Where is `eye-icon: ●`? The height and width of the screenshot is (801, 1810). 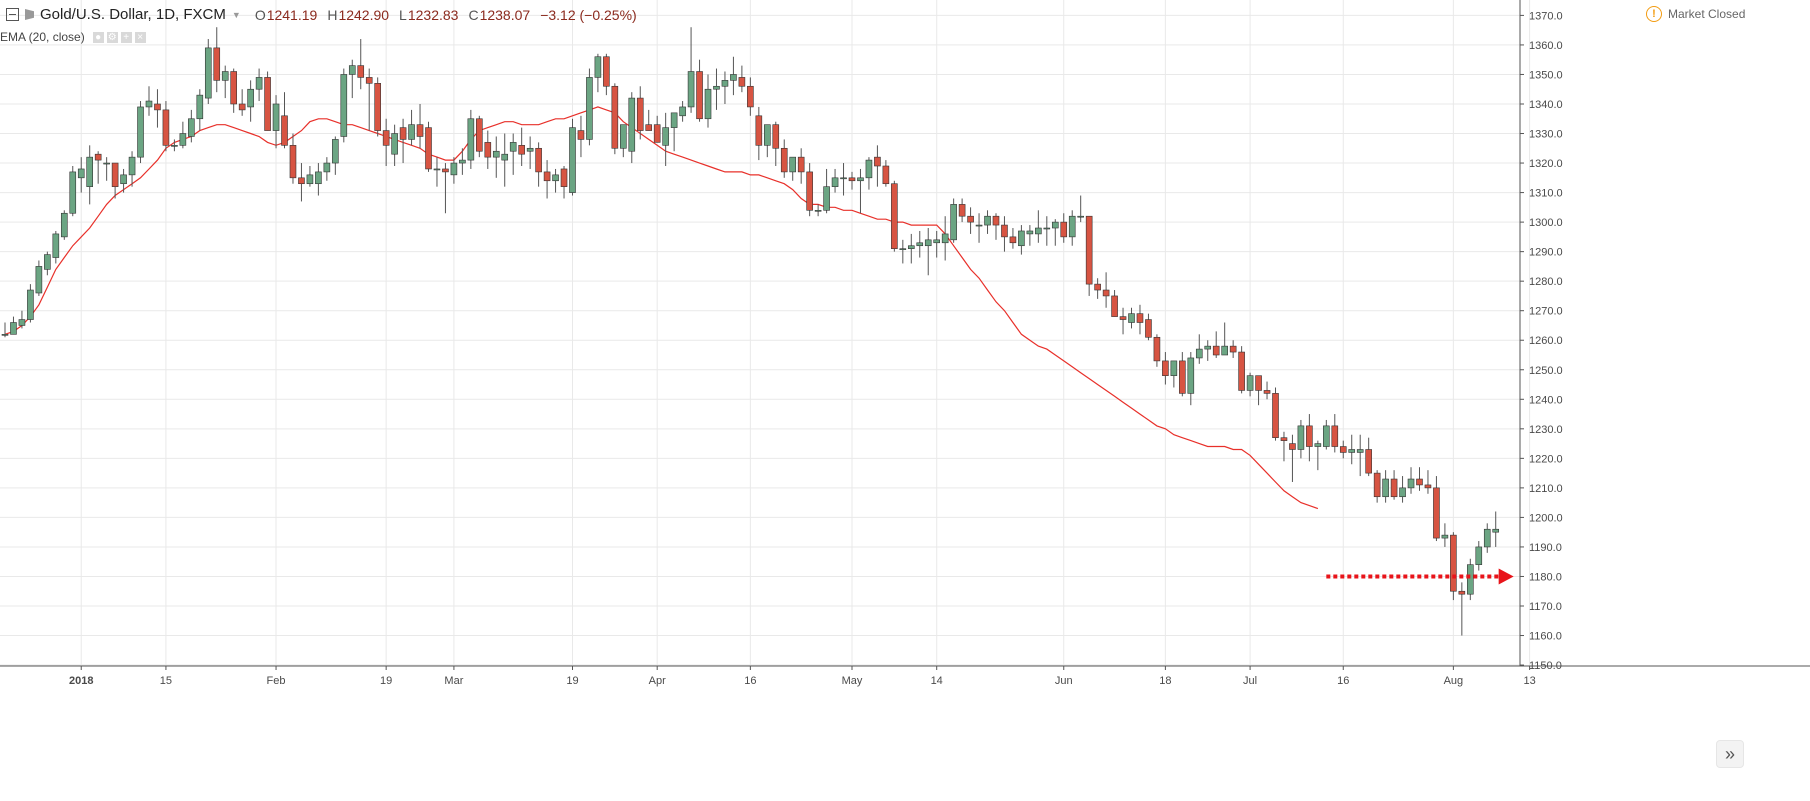 eye-icon: ● is located at coordinates (98, 37).